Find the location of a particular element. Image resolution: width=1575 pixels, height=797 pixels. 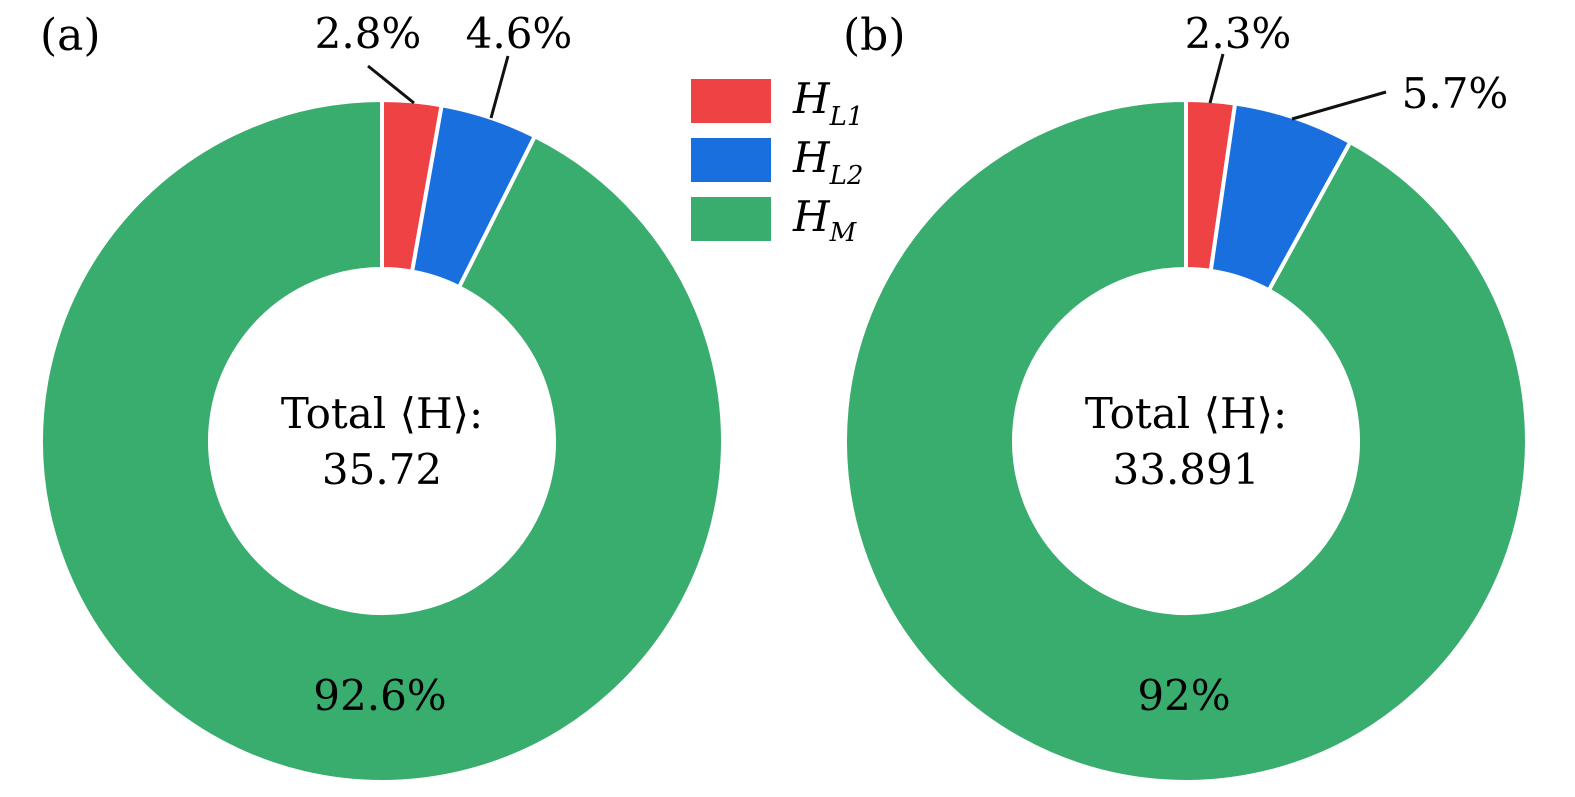

center-title-b: Total ⟨H⟩: is located at coordinates (1186, 413).